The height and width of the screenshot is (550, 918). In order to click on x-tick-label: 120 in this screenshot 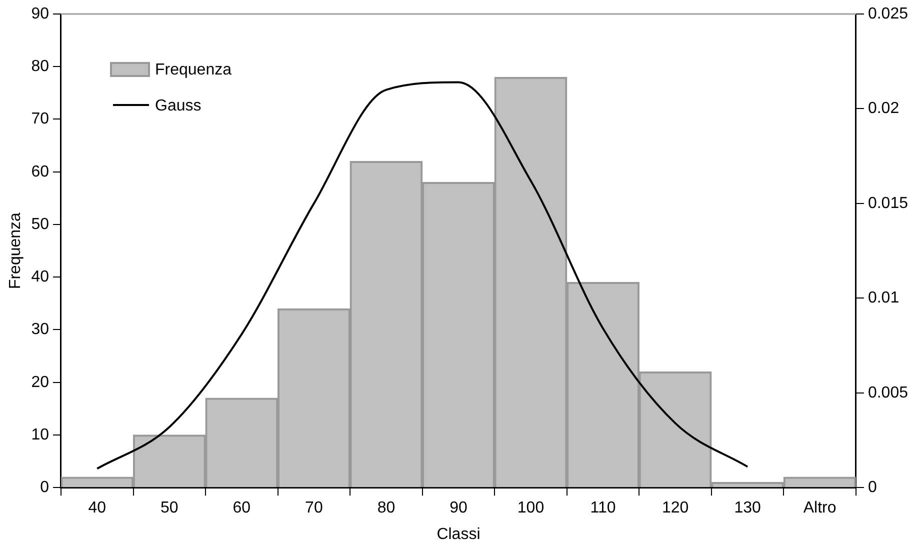, I will do `click(675, 508)`.